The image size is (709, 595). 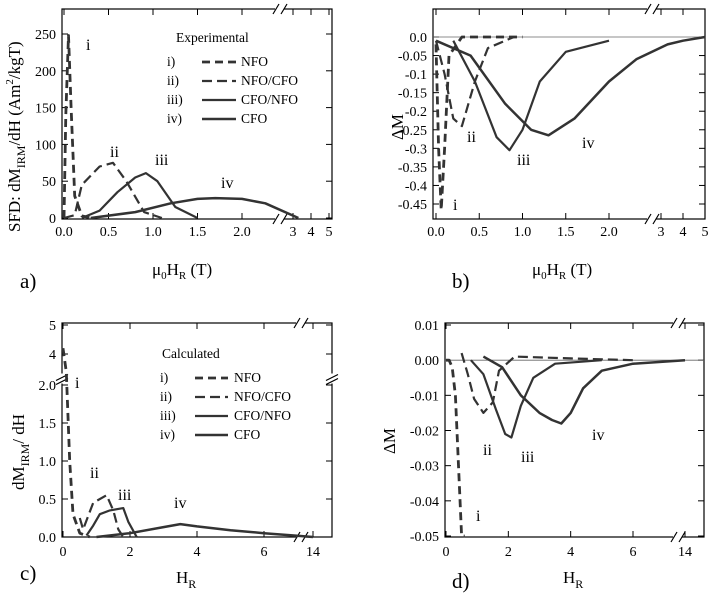 I want to click on y-tick-label: 50, so click(x=49, y=182).